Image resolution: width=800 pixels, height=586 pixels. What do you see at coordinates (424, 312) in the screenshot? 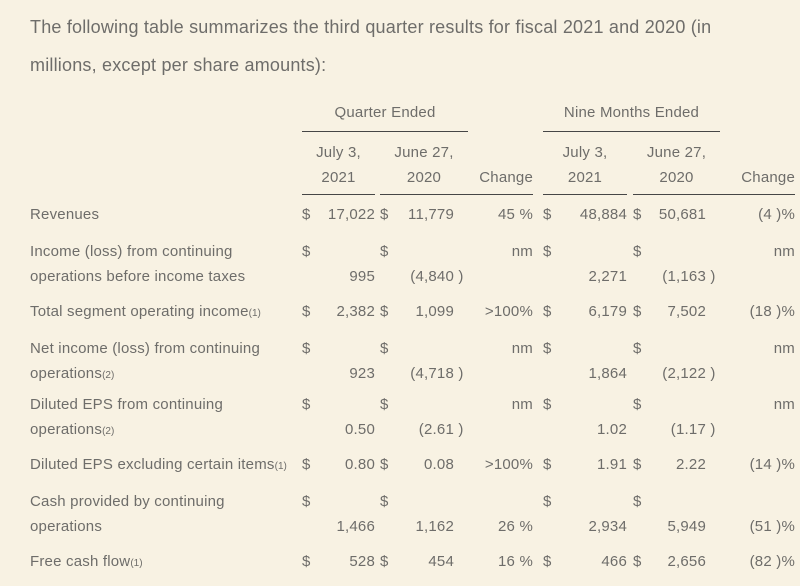
I see `amount-cell-q2020: $1,099` at bounding box center [424, 312].